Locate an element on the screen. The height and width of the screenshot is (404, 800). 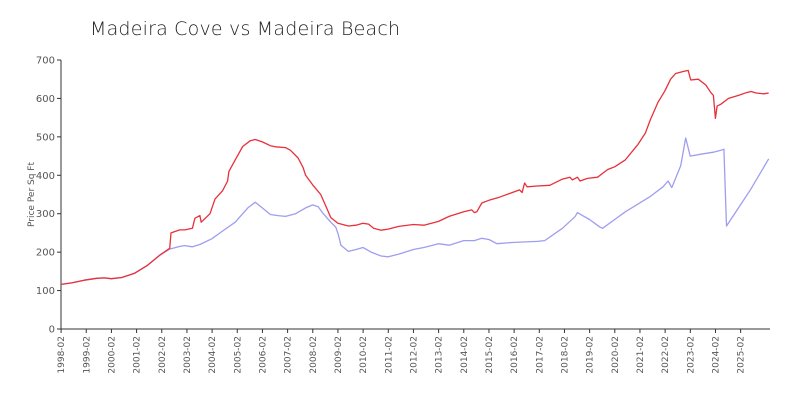
chart-title: Madeira Cove vs Madeira Beach is located at coordinates (245, 29).